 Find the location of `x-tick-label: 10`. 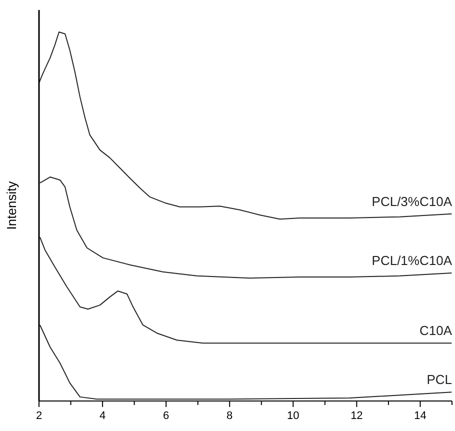

x-tick-label: 10 is located at coordinates (293, 416).